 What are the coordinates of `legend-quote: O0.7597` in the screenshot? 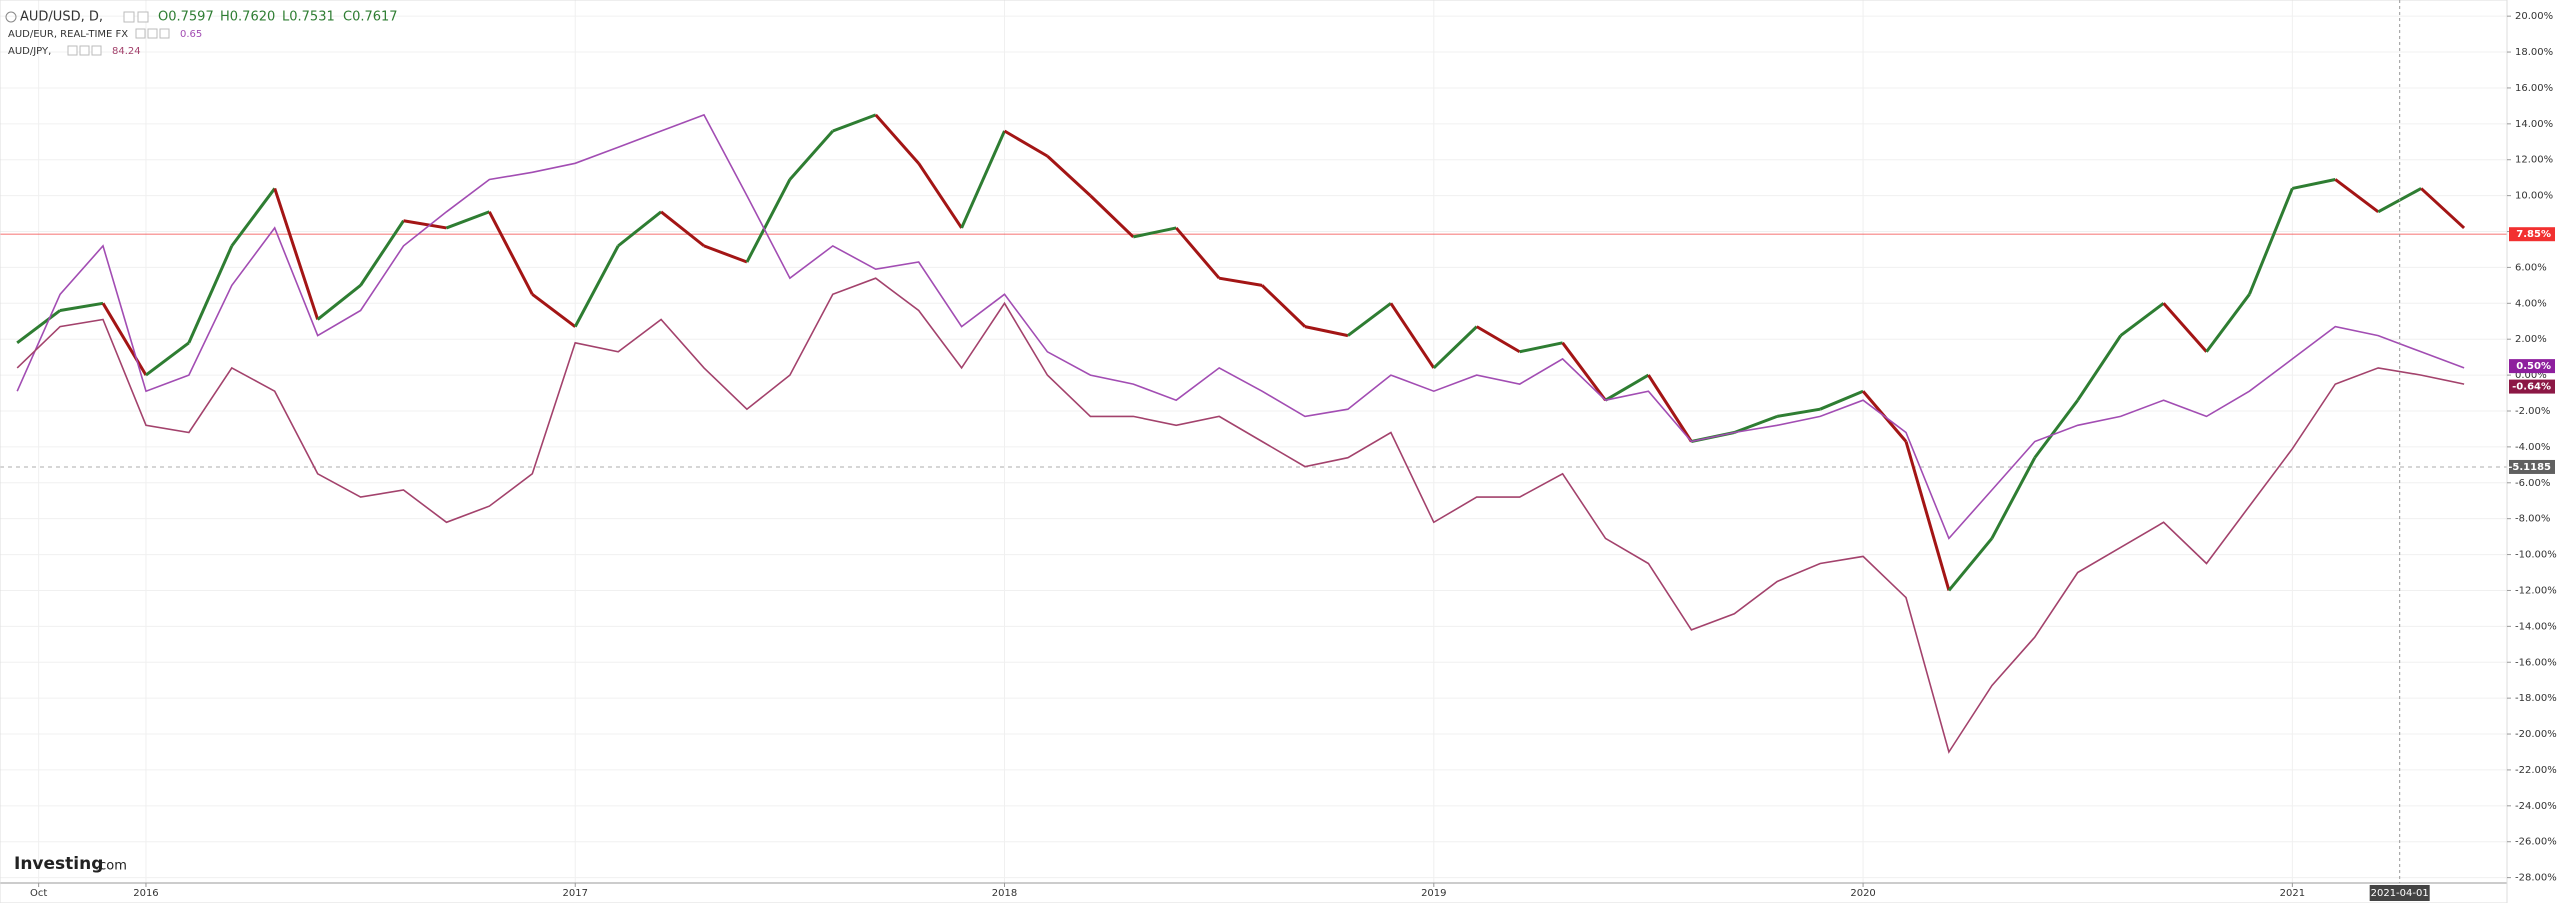 It's located at (186, 17).